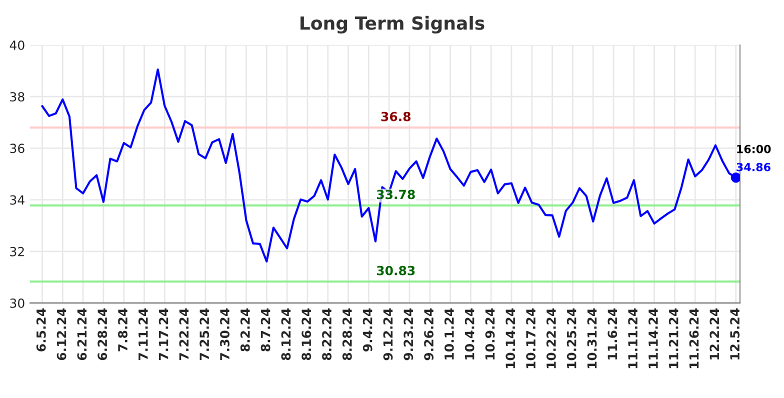 The image size is (784, 398). I want to click on x-tick-label: 12.2.24, so click(714, 334).